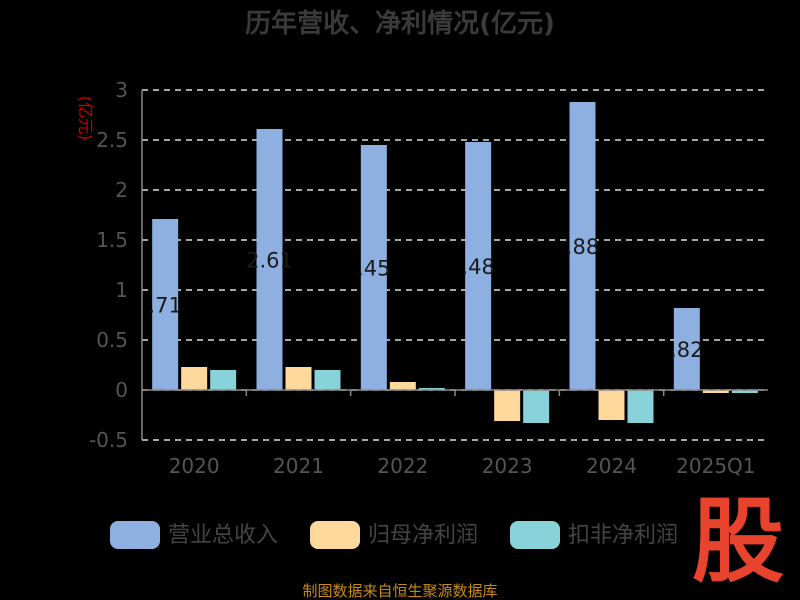 Image resolution: width=800 pixels, height=600 pixels. I want to click on data-label: .71, so click(164, 306).